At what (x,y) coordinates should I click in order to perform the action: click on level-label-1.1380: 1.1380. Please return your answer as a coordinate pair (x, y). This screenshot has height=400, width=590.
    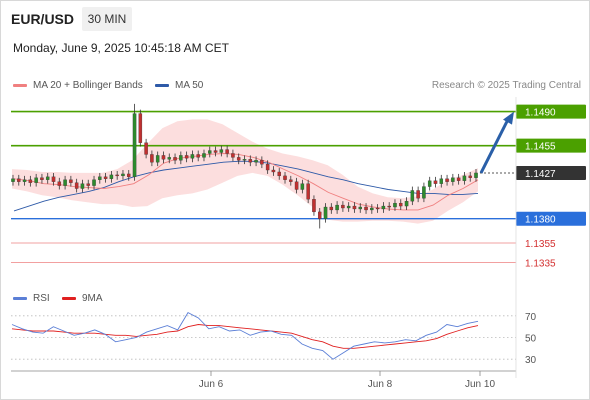
    Looking at the image, I should click on (540, 220).